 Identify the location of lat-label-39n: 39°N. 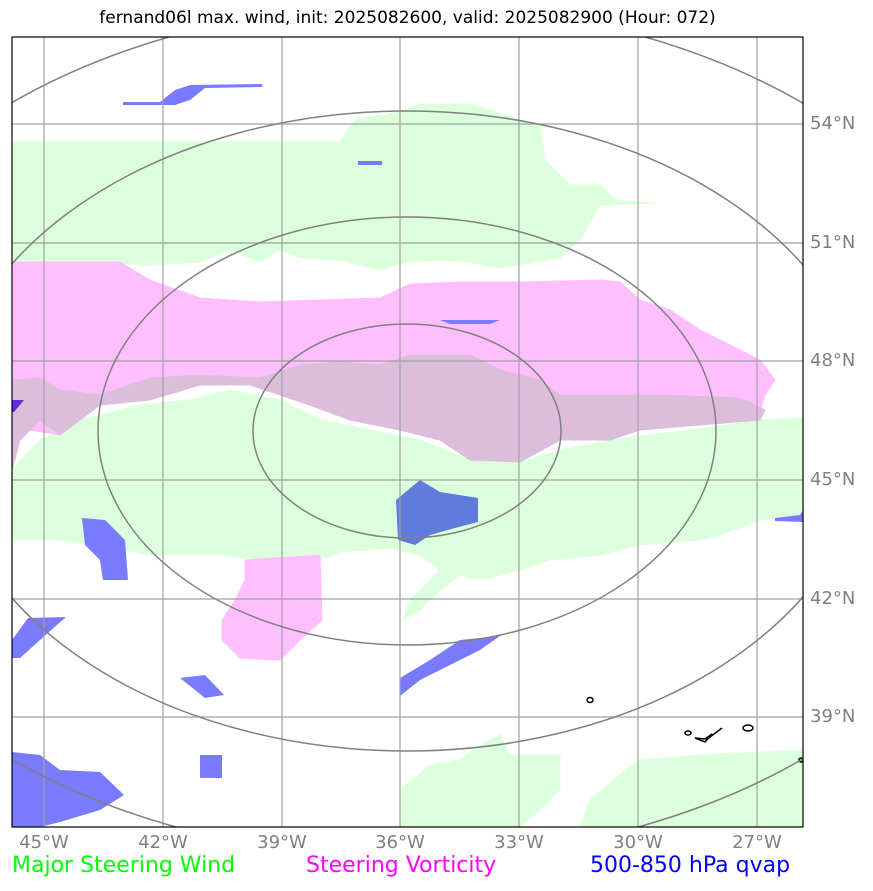
(833, 716).